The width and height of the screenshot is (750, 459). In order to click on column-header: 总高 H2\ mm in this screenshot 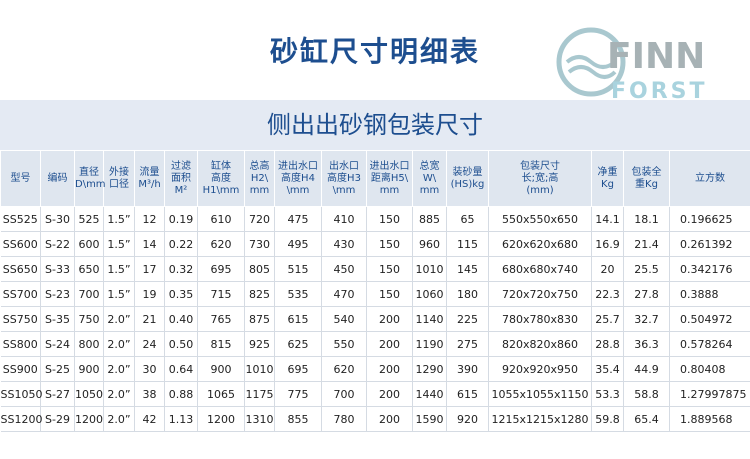, I will do `click(259, 178)`.